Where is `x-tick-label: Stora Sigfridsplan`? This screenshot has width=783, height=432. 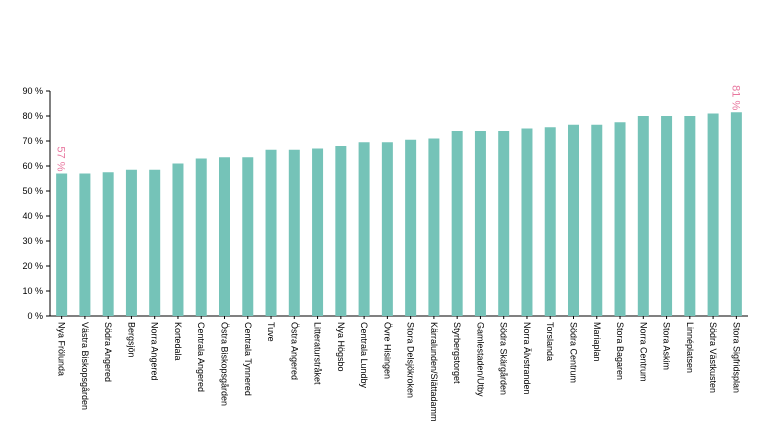 x-tick-label: Stora Sigfridsplan is located at coordinates (736, 357).